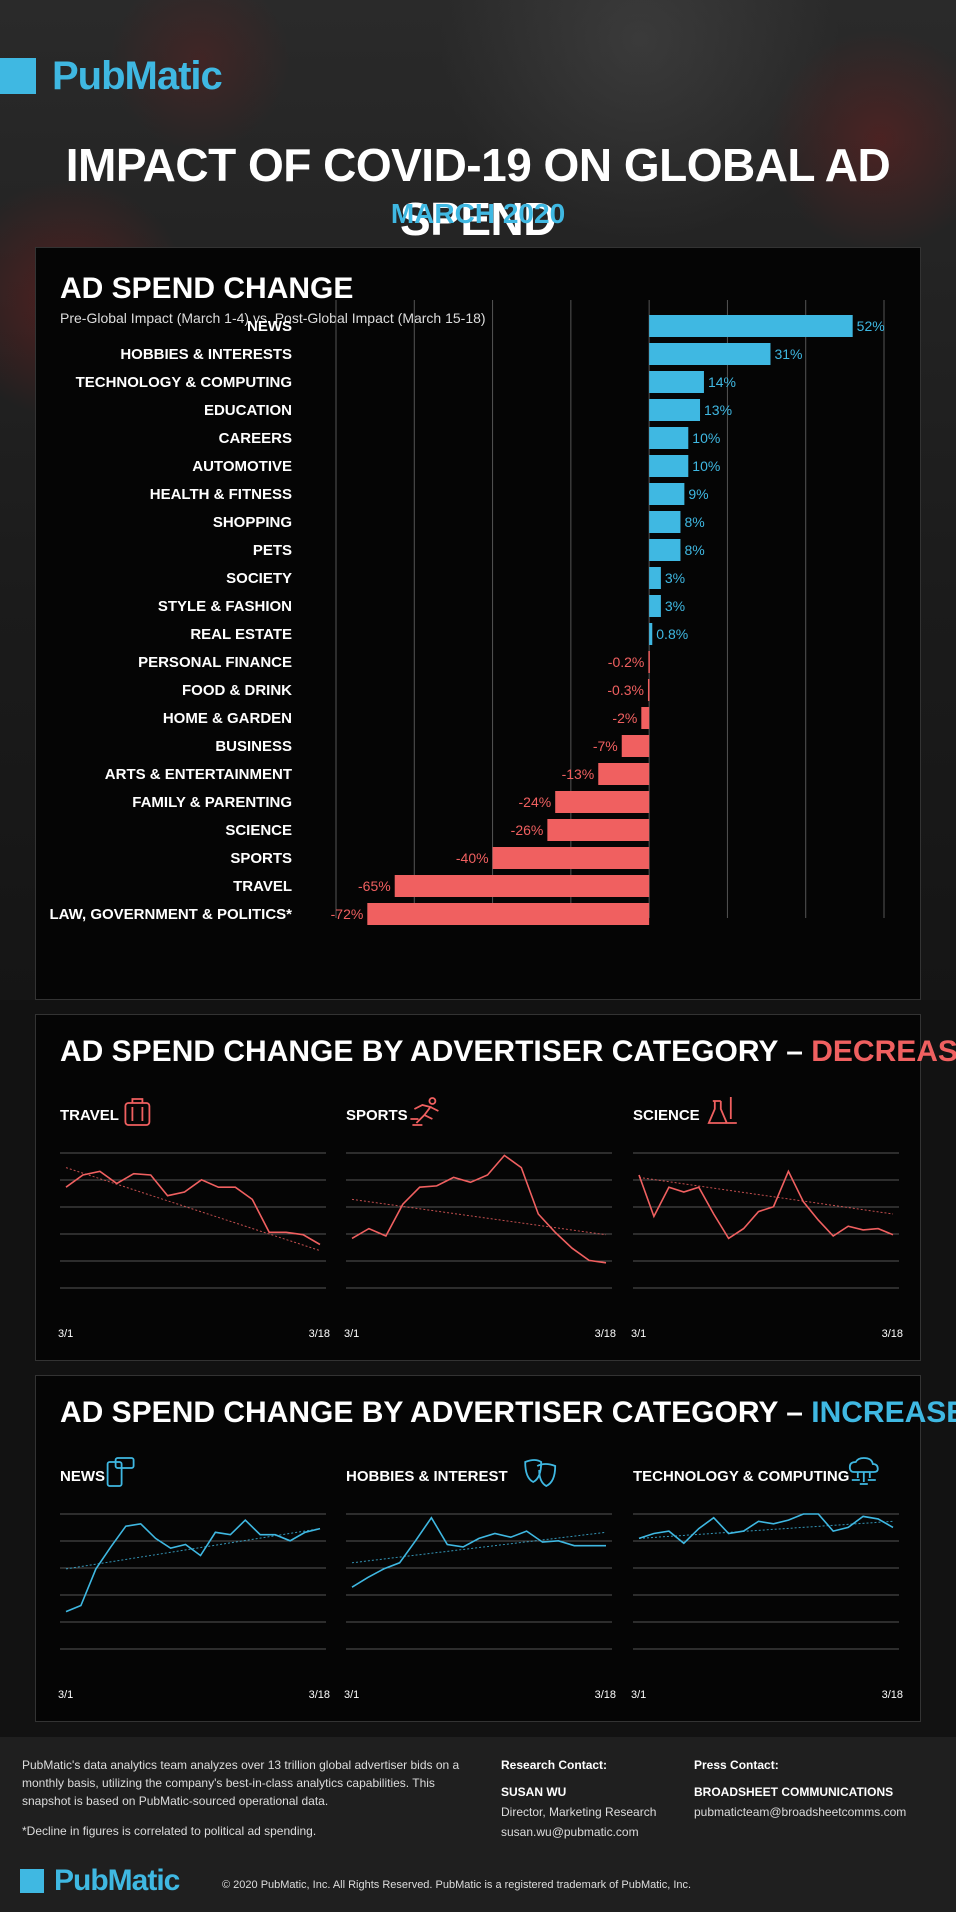  I want to click on press-contact-name: BROADSHEET COMMUNICATIONS, so click(794, 1792).